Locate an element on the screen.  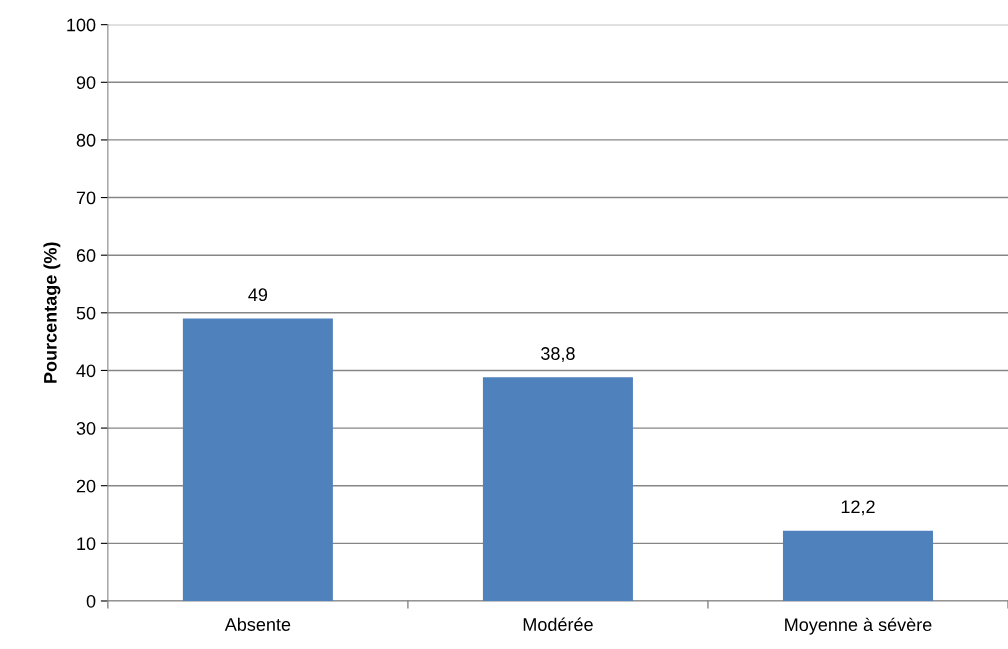
y-tick-label: 90 is located at coordinates (86, 83).